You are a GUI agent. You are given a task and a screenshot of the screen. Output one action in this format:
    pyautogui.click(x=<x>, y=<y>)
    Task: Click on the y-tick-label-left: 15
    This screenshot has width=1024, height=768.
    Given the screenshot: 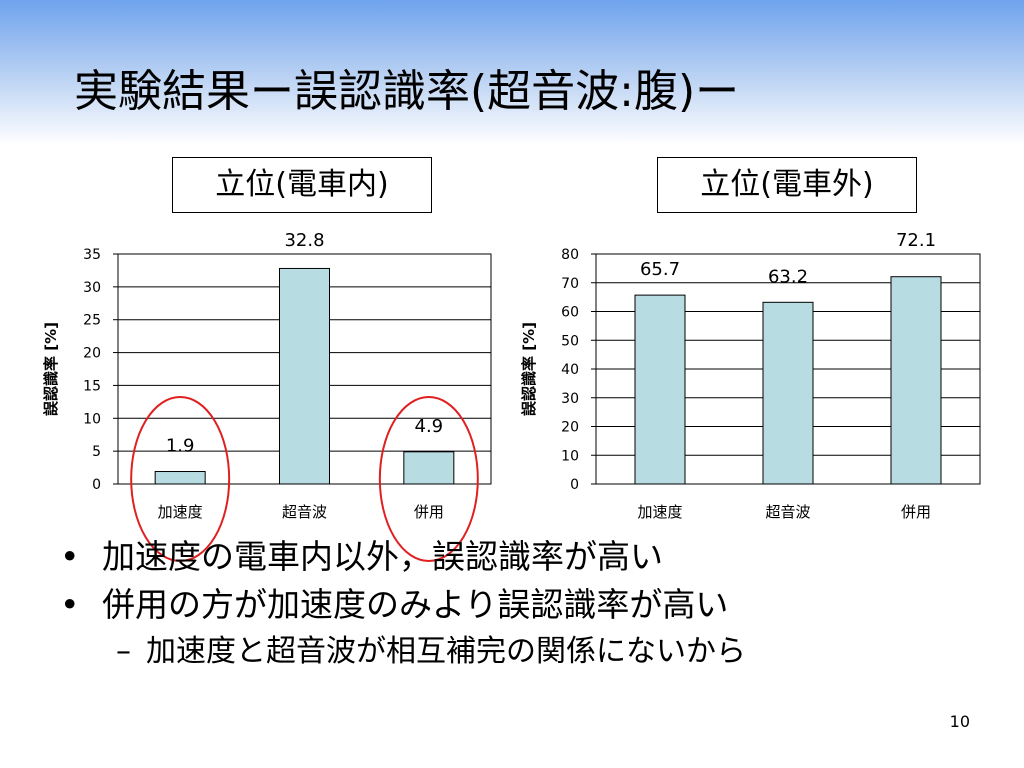 What is the action you would take?
    pyautogui.click(x=92, y=386)
    